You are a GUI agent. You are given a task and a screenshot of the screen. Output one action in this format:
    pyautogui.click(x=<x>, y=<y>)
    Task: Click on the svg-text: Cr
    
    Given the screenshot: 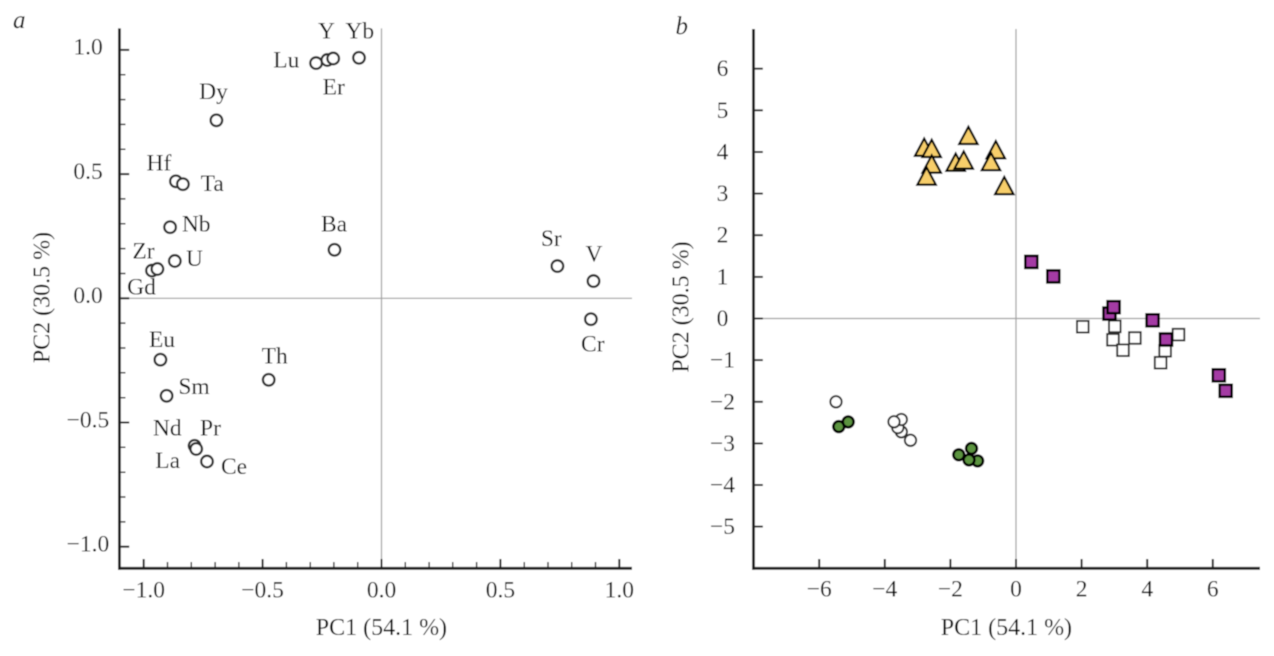 What is the action you would take?
    pyautogui.click(x=593, y=344)
    